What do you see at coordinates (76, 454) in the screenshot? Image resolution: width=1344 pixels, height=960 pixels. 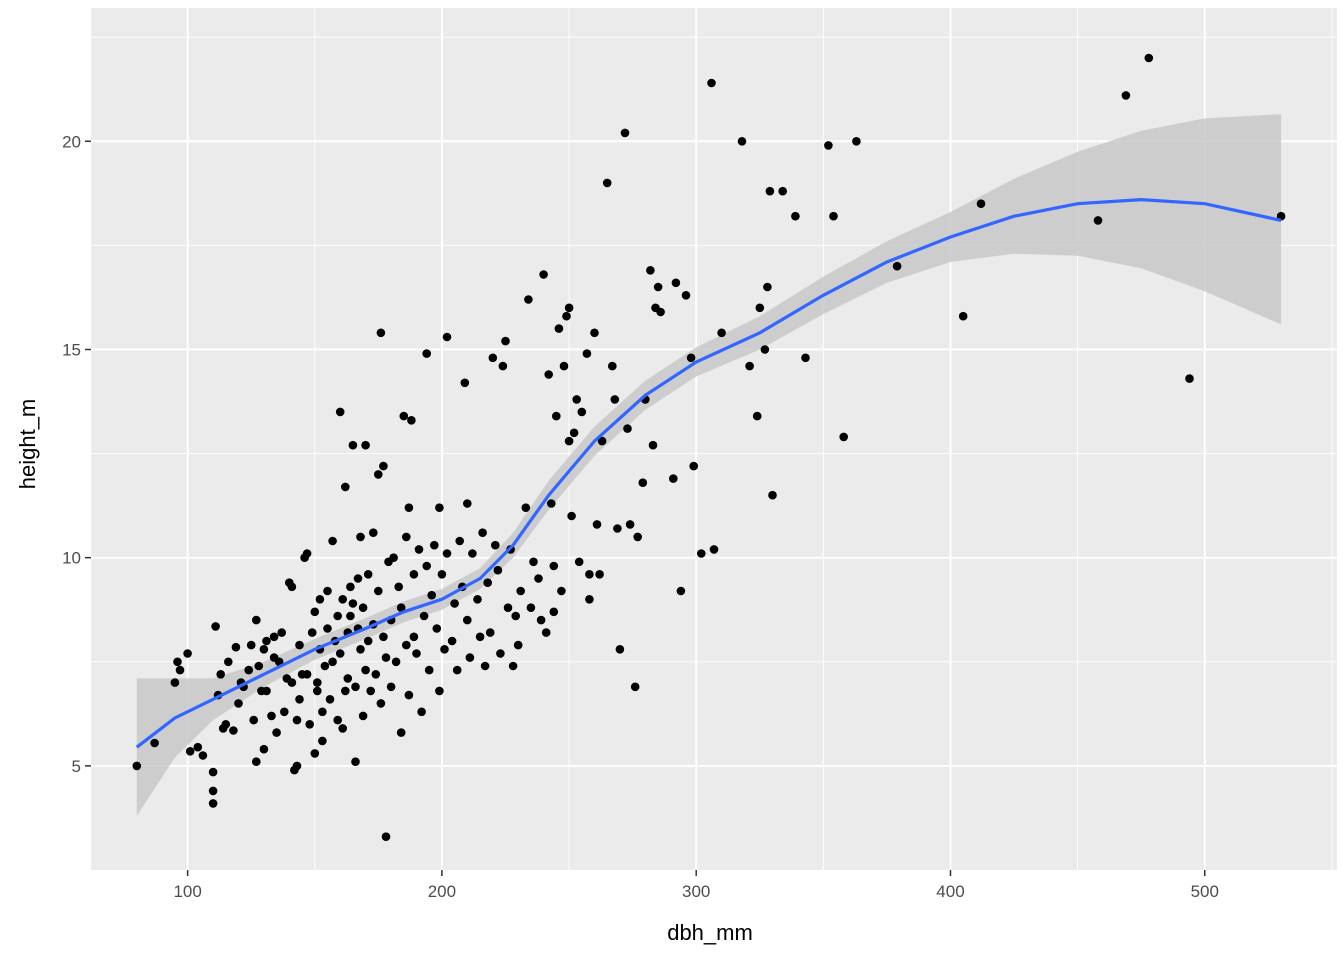 I see `y-axis-ticks: 5 10 15 20` at bounding box center [76, 454].